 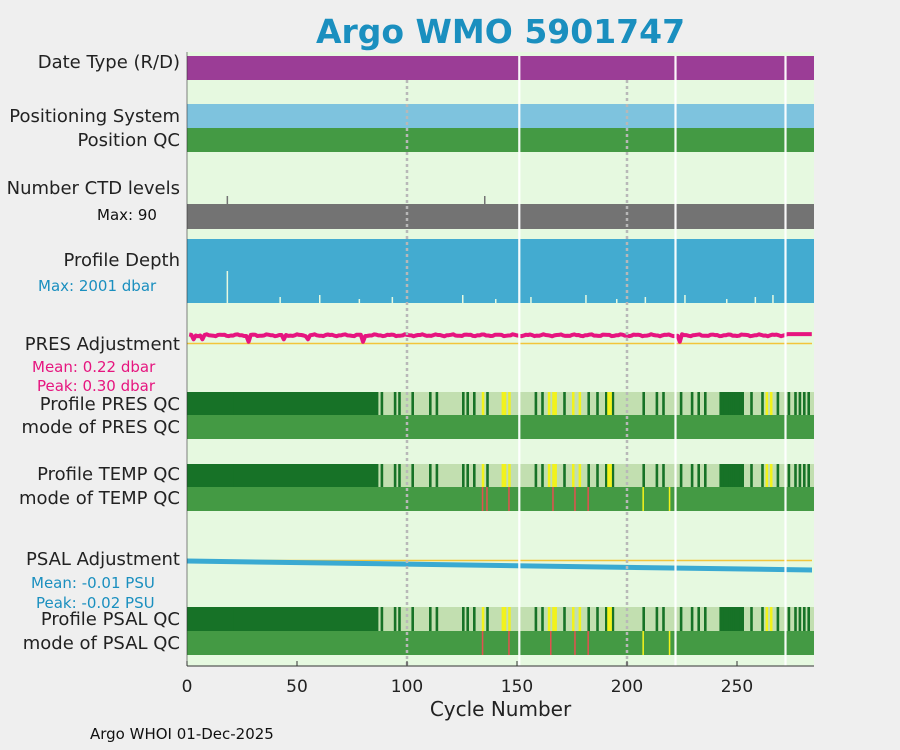 What do you see at coordinates (97, 286) in the screenshot?
I see `depth-max-note: Max: 2001 dbar` at bounding box center [97, 286].